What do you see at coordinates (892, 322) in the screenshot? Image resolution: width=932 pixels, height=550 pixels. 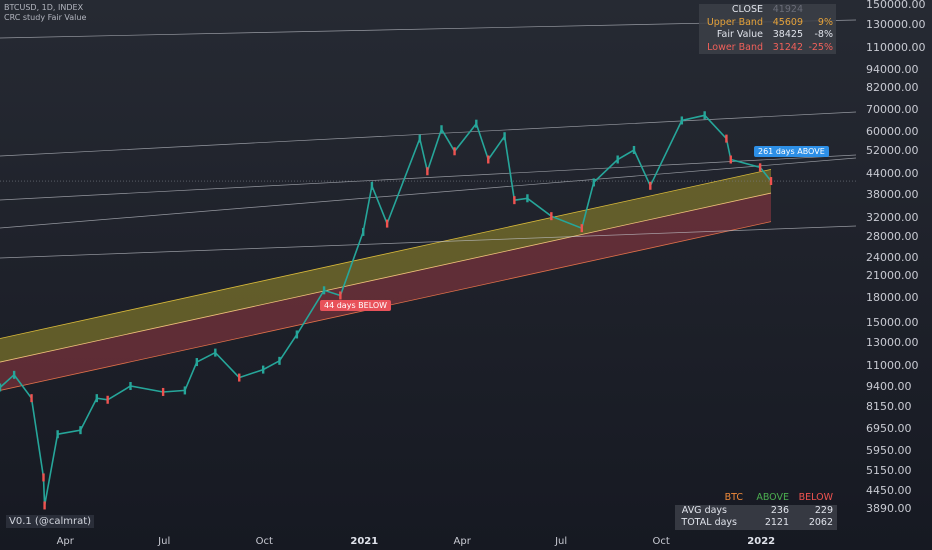 I see `price-tick-label: 15000.00` at bounding box center [892, 322].